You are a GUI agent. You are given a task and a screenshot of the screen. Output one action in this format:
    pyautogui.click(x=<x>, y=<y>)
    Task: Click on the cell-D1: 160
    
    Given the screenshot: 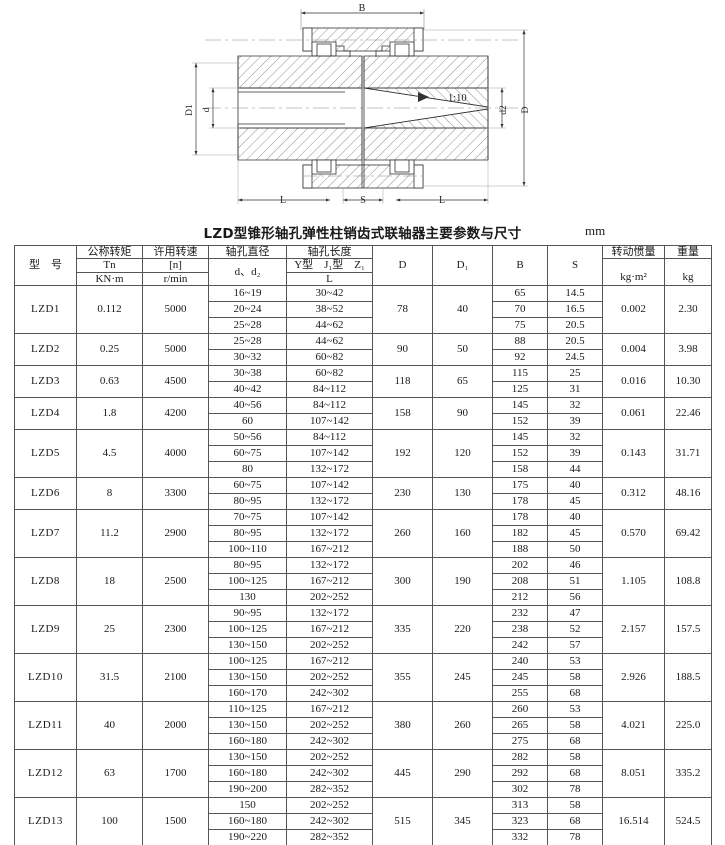 What is the action you would take?
    pyautogui.click(x=462, y=533)
    